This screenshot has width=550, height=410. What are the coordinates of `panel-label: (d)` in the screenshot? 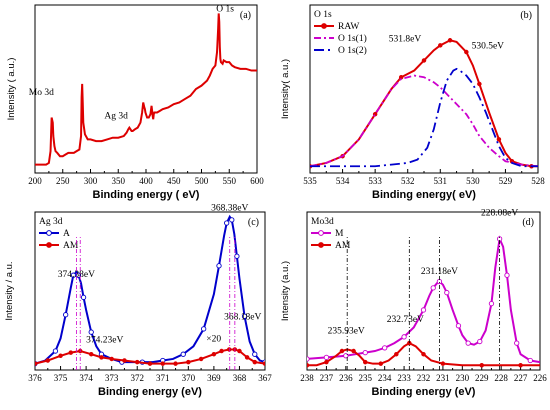 It's located at (528, 222).